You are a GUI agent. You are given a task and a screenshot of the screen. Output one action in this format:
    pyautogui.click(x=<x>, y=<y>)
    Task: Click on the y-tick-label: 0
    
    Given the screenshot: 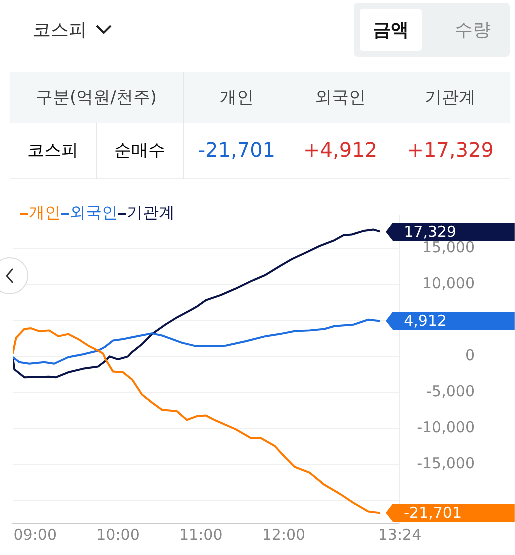 What is the action you would take?
    pyautogui.click(x=470, y=355)
    